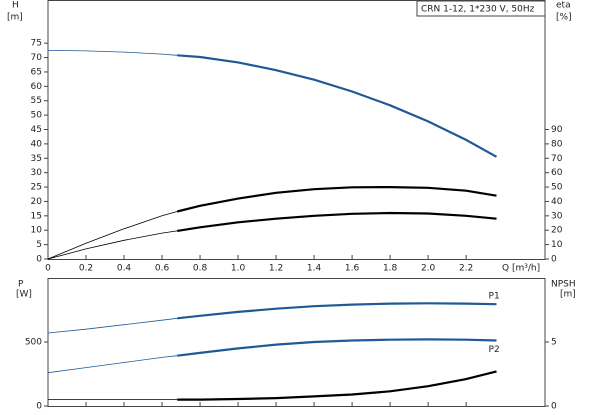 The width and height of the screenshot is (593, 415). Describe the element at coordinates (33, 343) in the screenshot. I see `y-tick-label: 500` at that location.